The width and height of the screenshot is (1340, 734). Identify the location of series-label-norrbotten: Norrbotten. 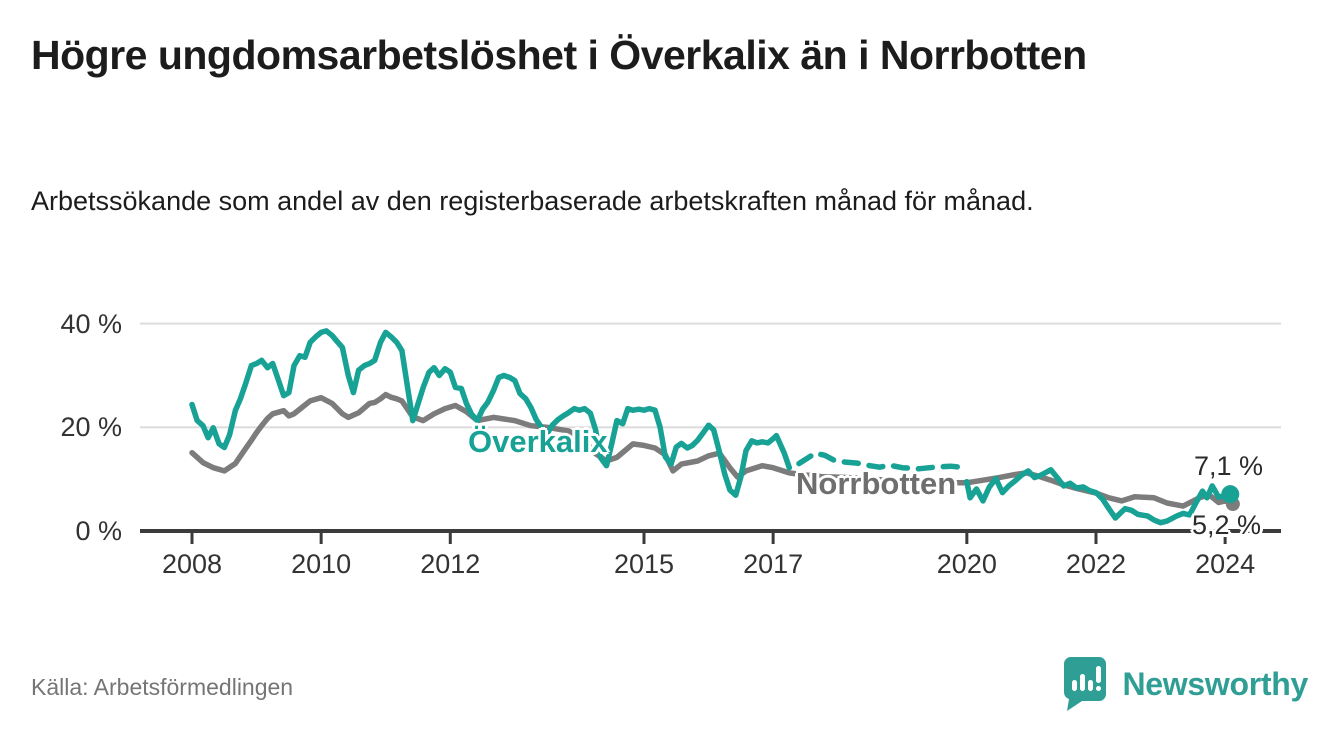
(876, 483).